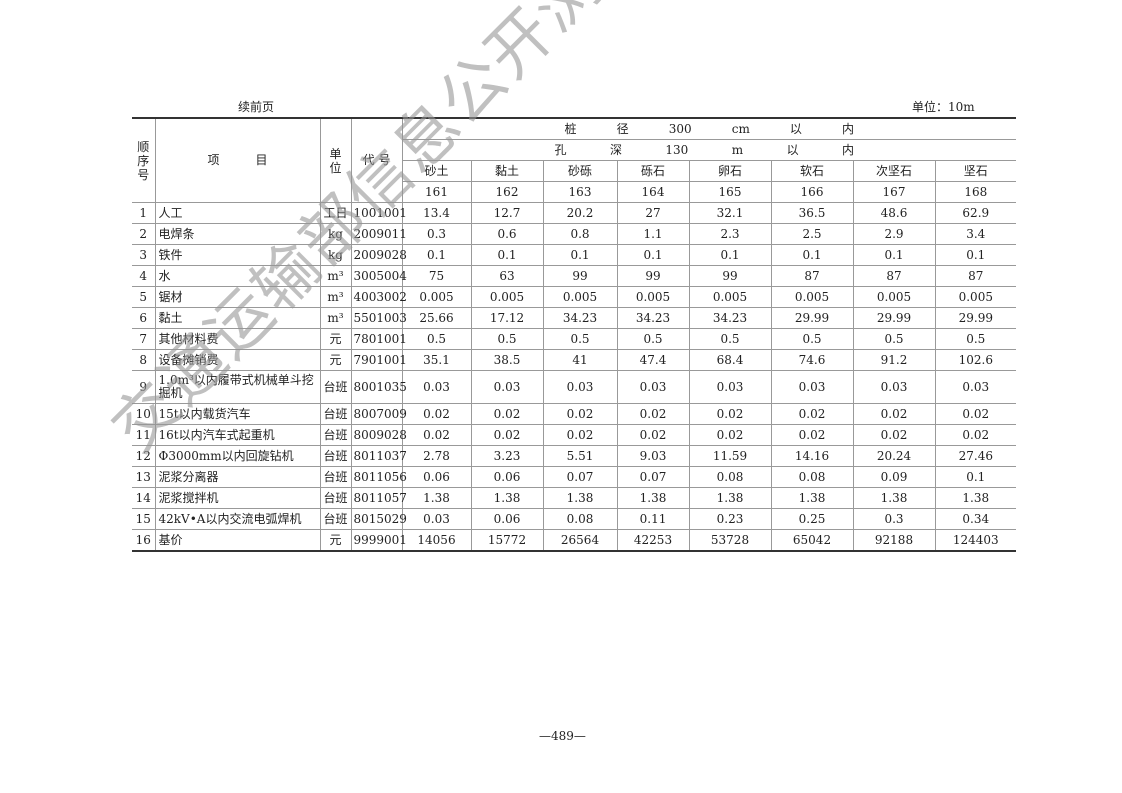  Describe the element at coordinates (144, 160) in the screenshot. I see `header-seq: 顺序号` at that location.